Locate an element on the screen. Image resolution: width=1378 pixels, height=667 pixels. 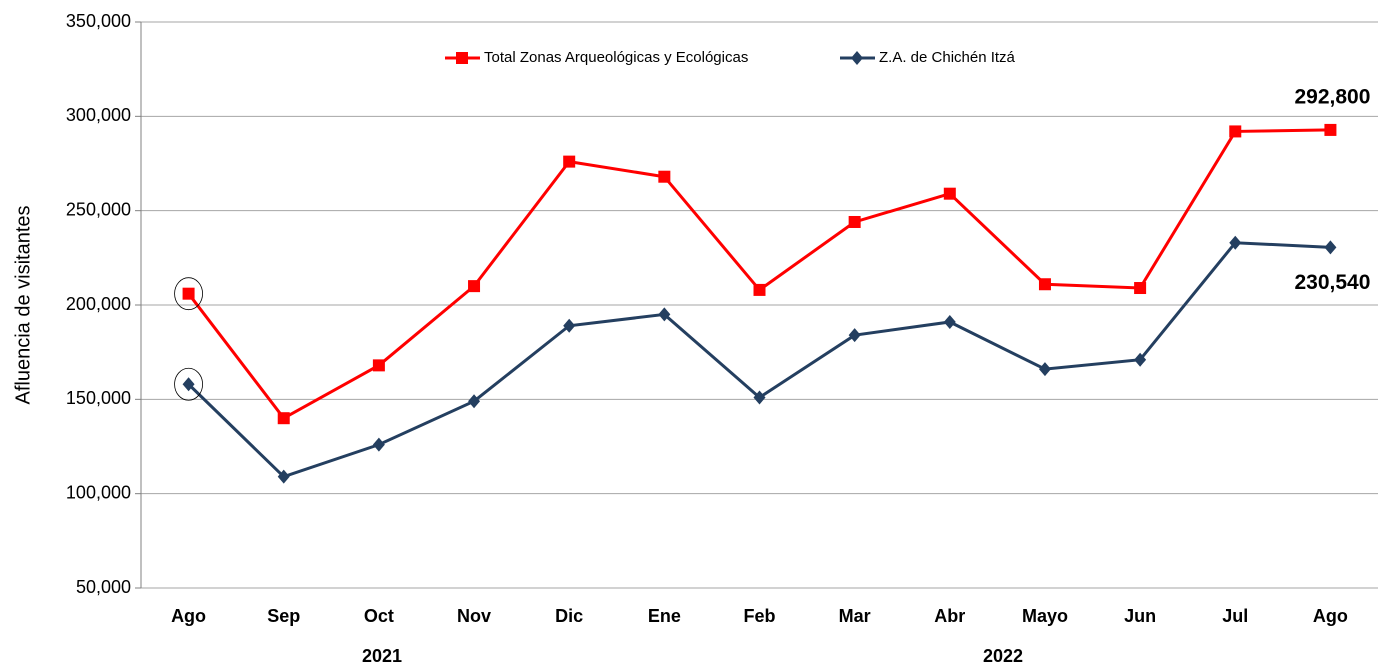
year-label: 2022 is located at coordinates (1003, 656).